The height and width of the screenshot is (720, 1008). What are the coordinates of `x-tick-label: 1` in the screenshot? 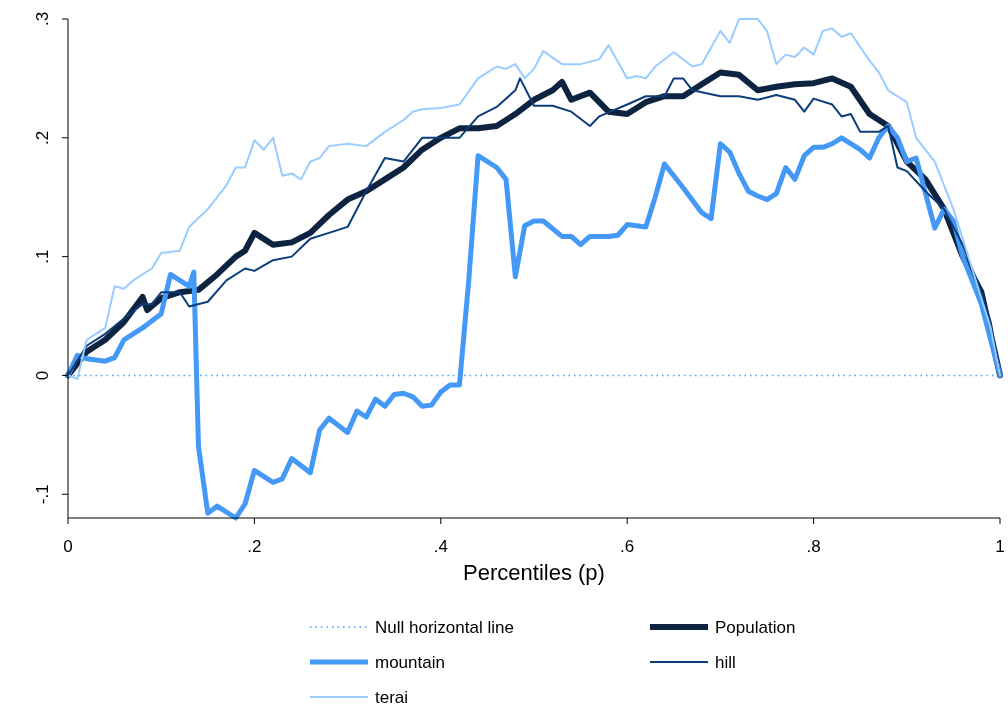 It's located at (1000, 546).